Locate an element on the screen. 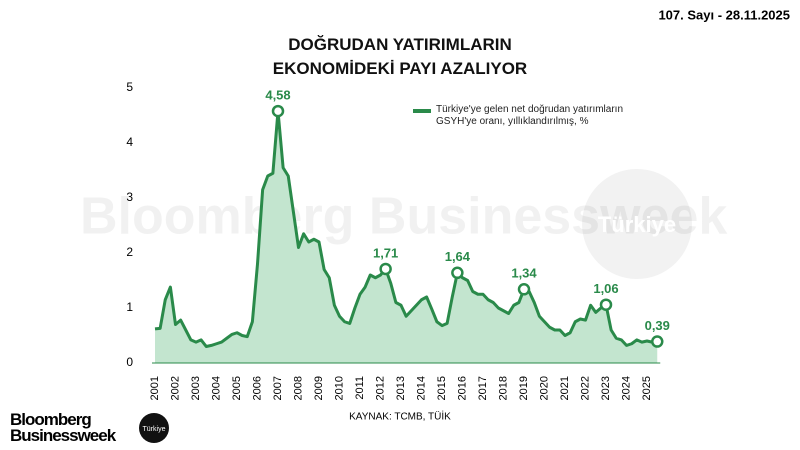 The height and width of the screenshot is (450, 800). value-label: 1,64 is located at coordinates (458, 256).